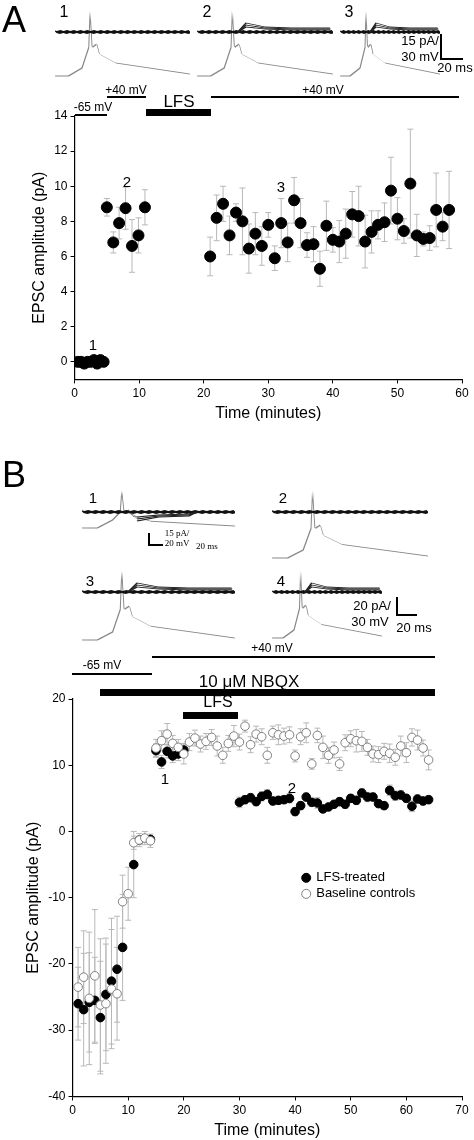 Image resolution: width=474 pixels, height=1140 pixels. What do you see at coordinates (350, 877) in the screenshot?
I see `legend-label: LFS-treated` at bounding box center [350, 877].